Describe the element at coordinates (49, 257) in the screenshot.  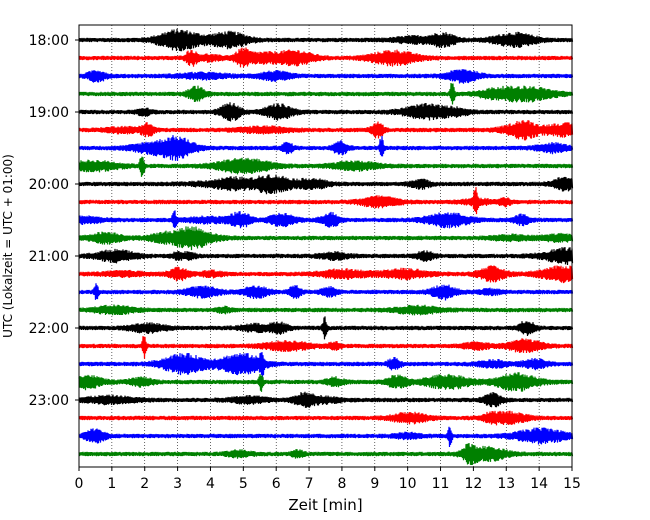
I see `y-tick-label: 21:00` at that location.